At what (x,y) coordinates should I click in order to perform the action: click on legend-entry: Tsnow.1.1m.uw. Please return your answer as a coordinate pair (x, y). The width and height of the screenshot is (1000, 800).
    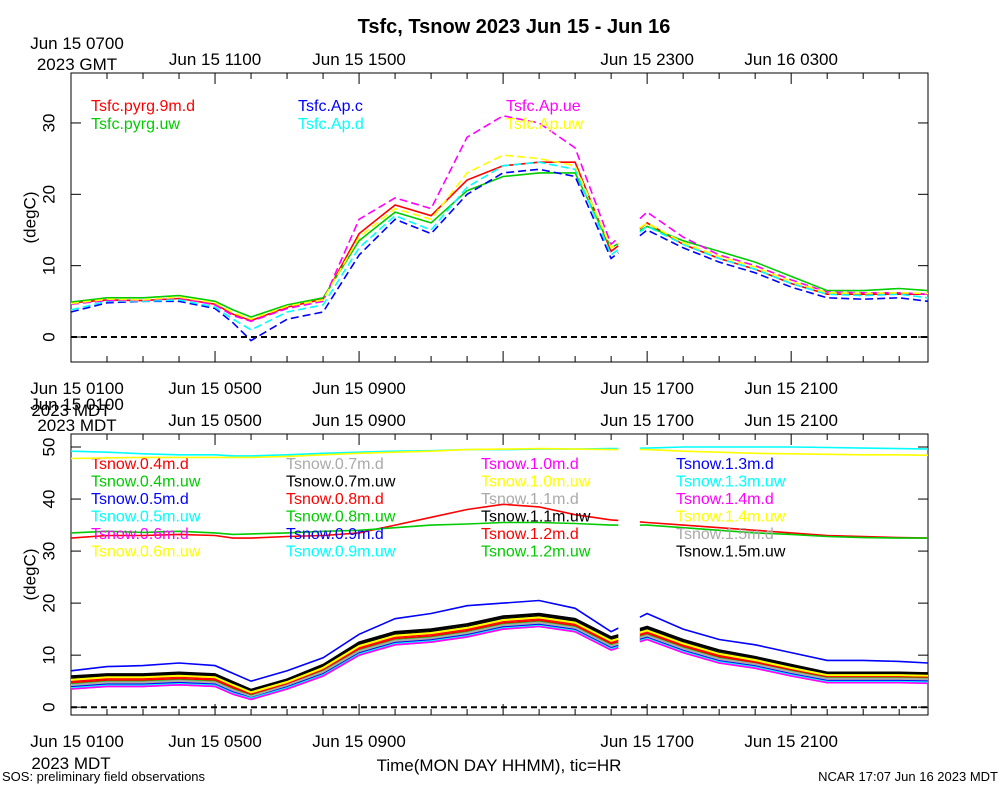
    Looking at the image, I should click on (536, 517).